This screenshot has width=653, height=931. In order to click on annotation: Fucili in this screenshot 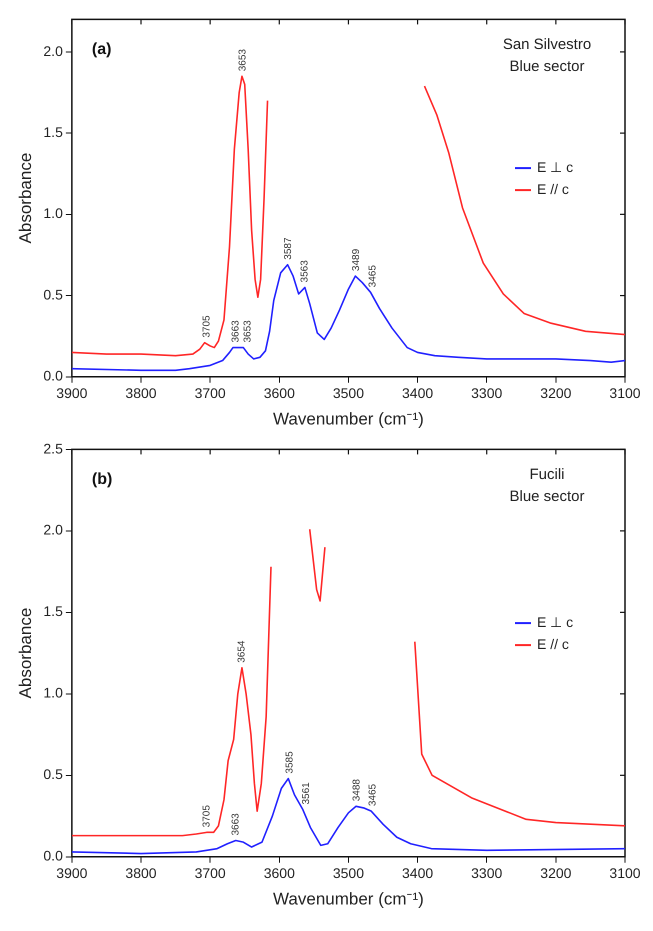, I will do `click(547, 475)`.